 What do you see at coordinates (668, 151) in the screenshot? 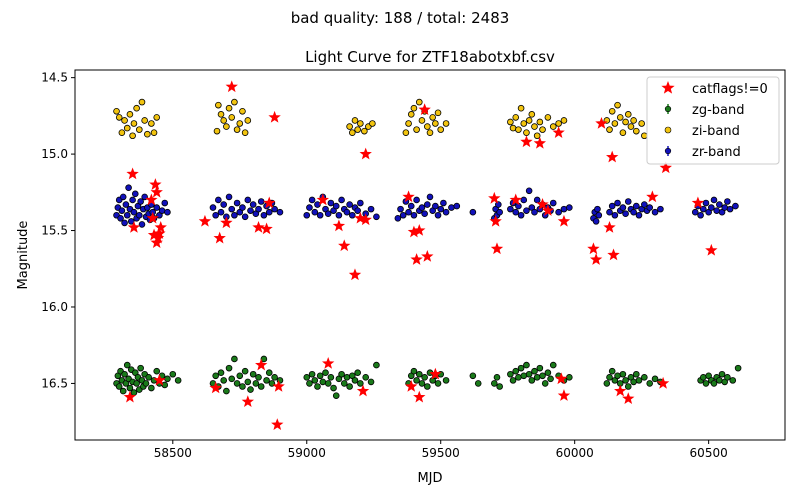
I see `legend-dot` at bounding box center [668, 151].